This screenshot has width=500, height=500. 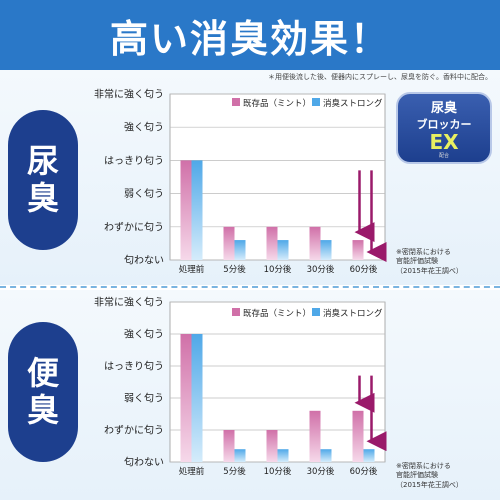 I want to click on logo-text: 配合, so click(x=443, y=156).